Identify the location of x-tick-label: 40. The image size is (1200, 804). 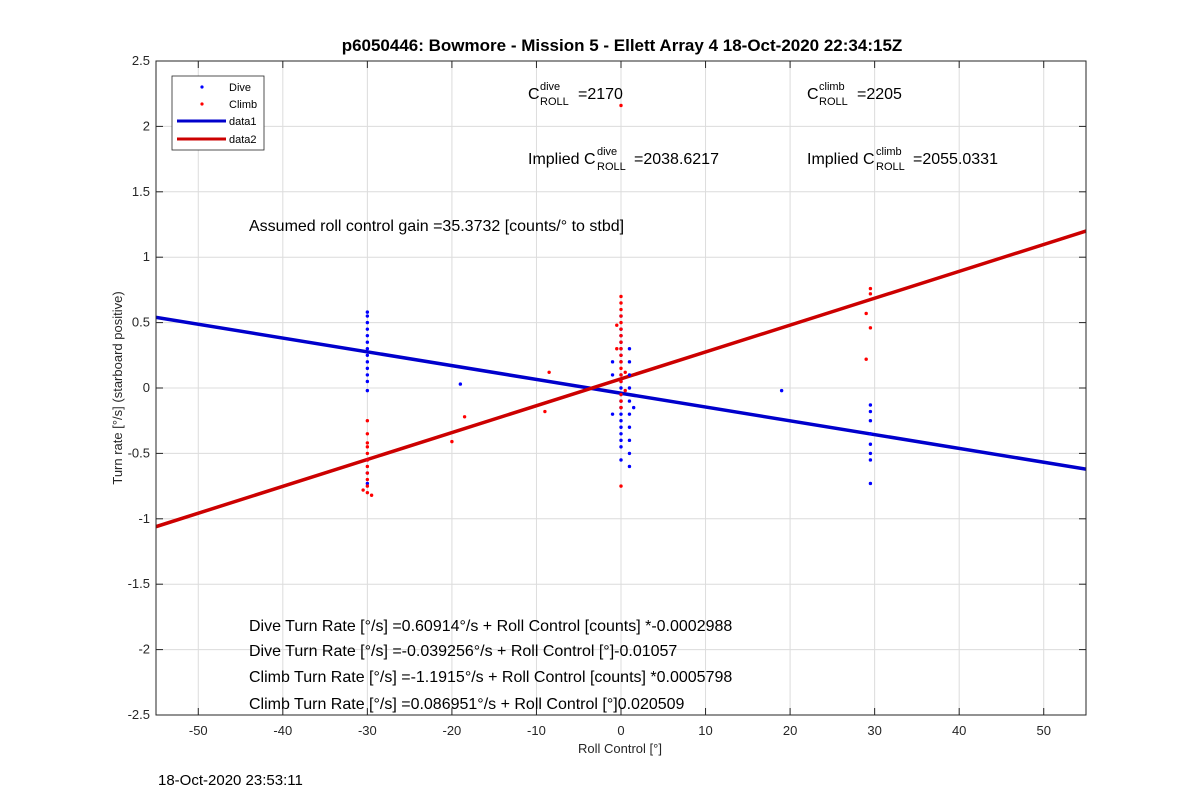
(959, 730).